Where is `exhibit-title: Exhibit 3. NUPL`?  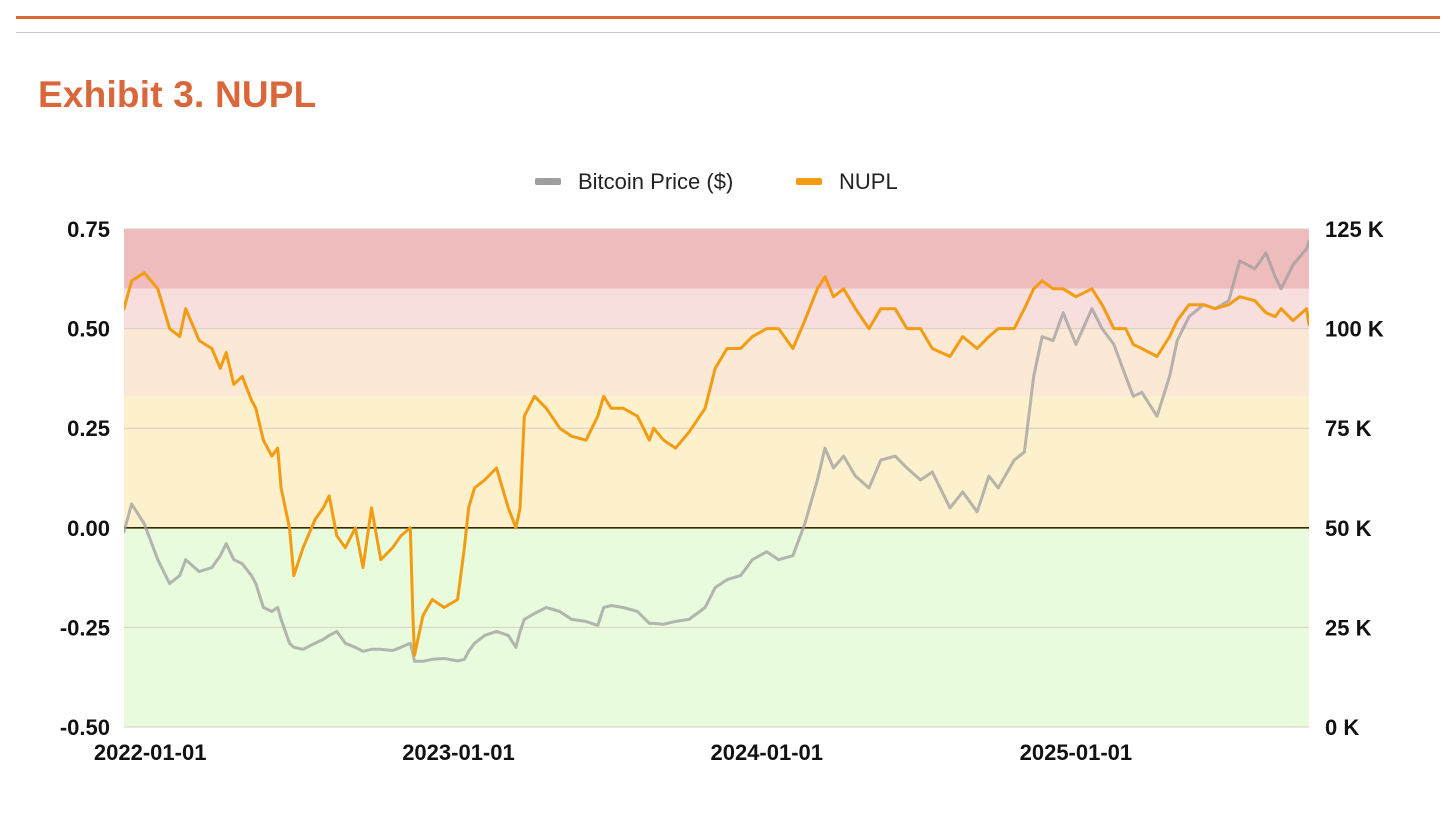 exhibit-title: Exhibit 3. NUPL is located at coordinates (177, 94).